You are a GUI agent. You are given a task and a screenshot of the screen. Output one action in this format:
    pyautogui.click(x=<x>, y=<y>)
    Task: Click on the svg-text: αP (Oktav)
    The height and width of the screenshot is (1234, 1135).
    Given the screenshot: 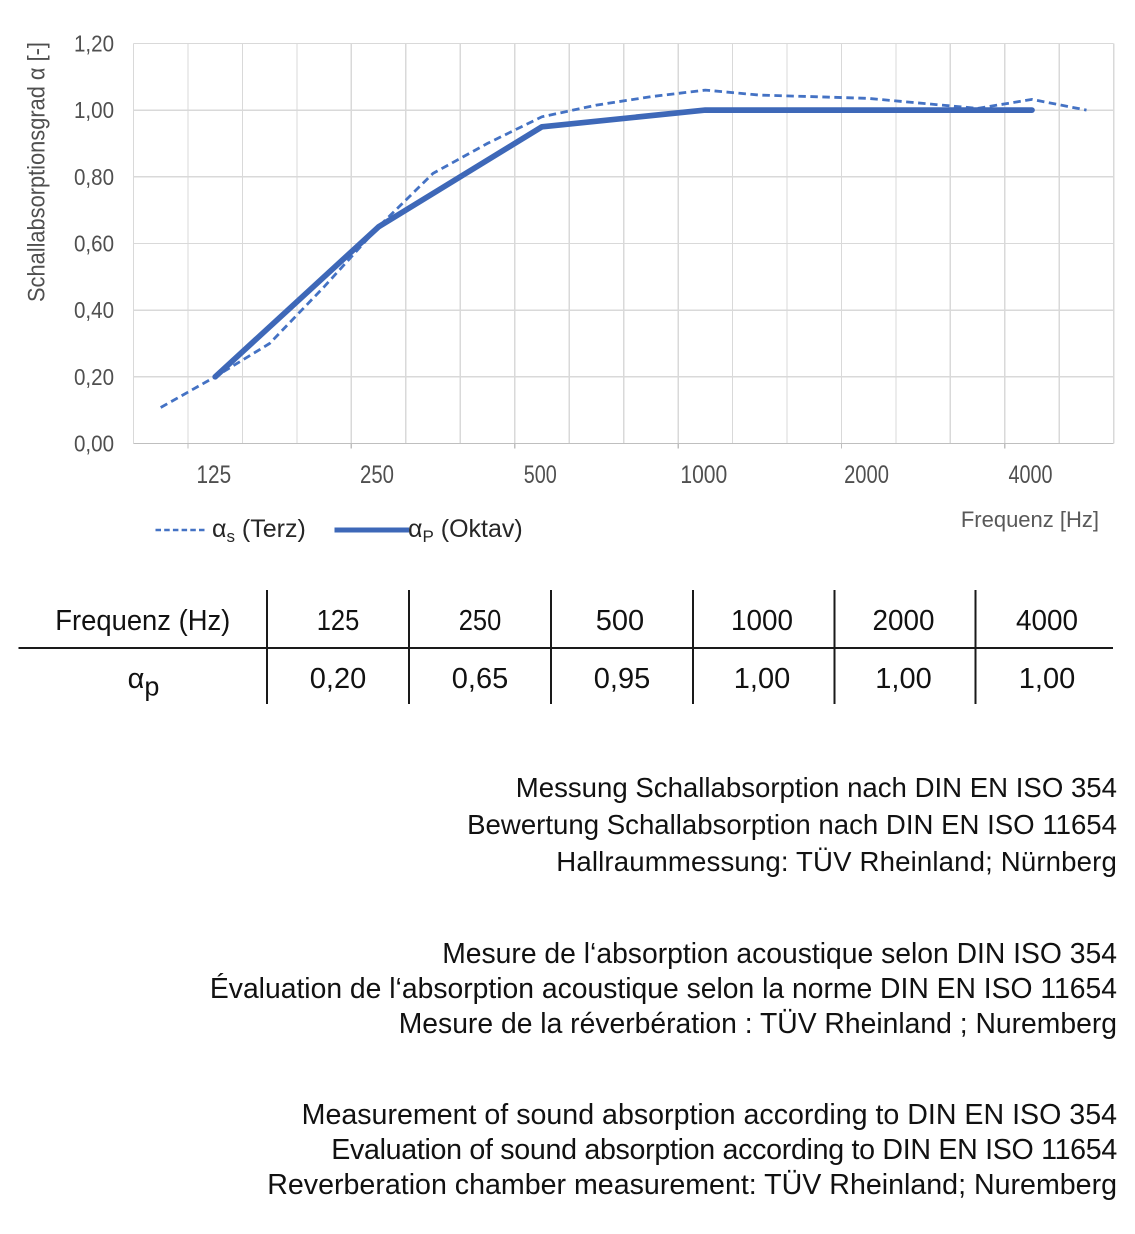 What is the action you would take?
    pyautogui.click(x=465, y=530)
    